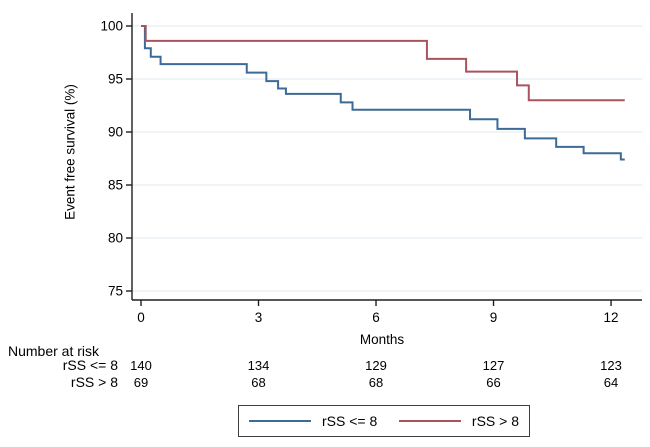 Image resolution: width=650 pixels, height=447 pixels. Describe the element at coordinates (115, 291) in the screenshot. I see `y-tick-label: 75` at that location.